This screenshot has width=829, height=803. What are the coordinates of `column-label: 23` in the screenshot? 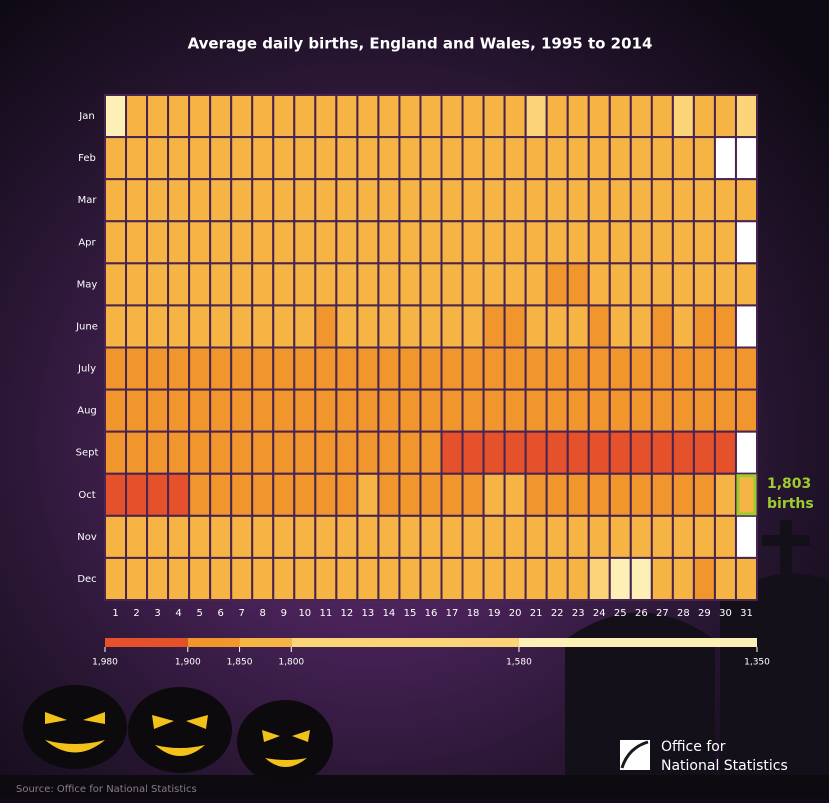 It's located at (578, 613).